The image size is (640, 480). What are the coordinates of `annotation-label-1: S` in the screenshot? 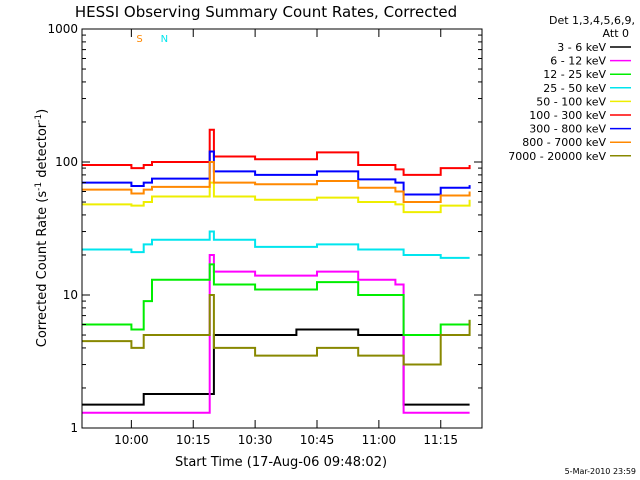 It's located at (139, 39).